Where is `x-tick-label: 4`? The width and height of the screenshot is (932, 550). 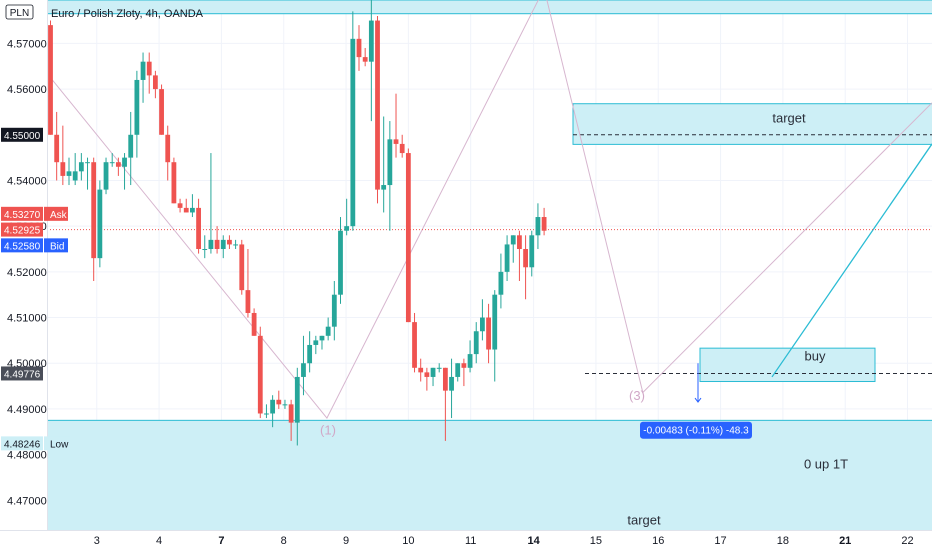 x-tick-label: 4 is located at coordinates (159, 541).